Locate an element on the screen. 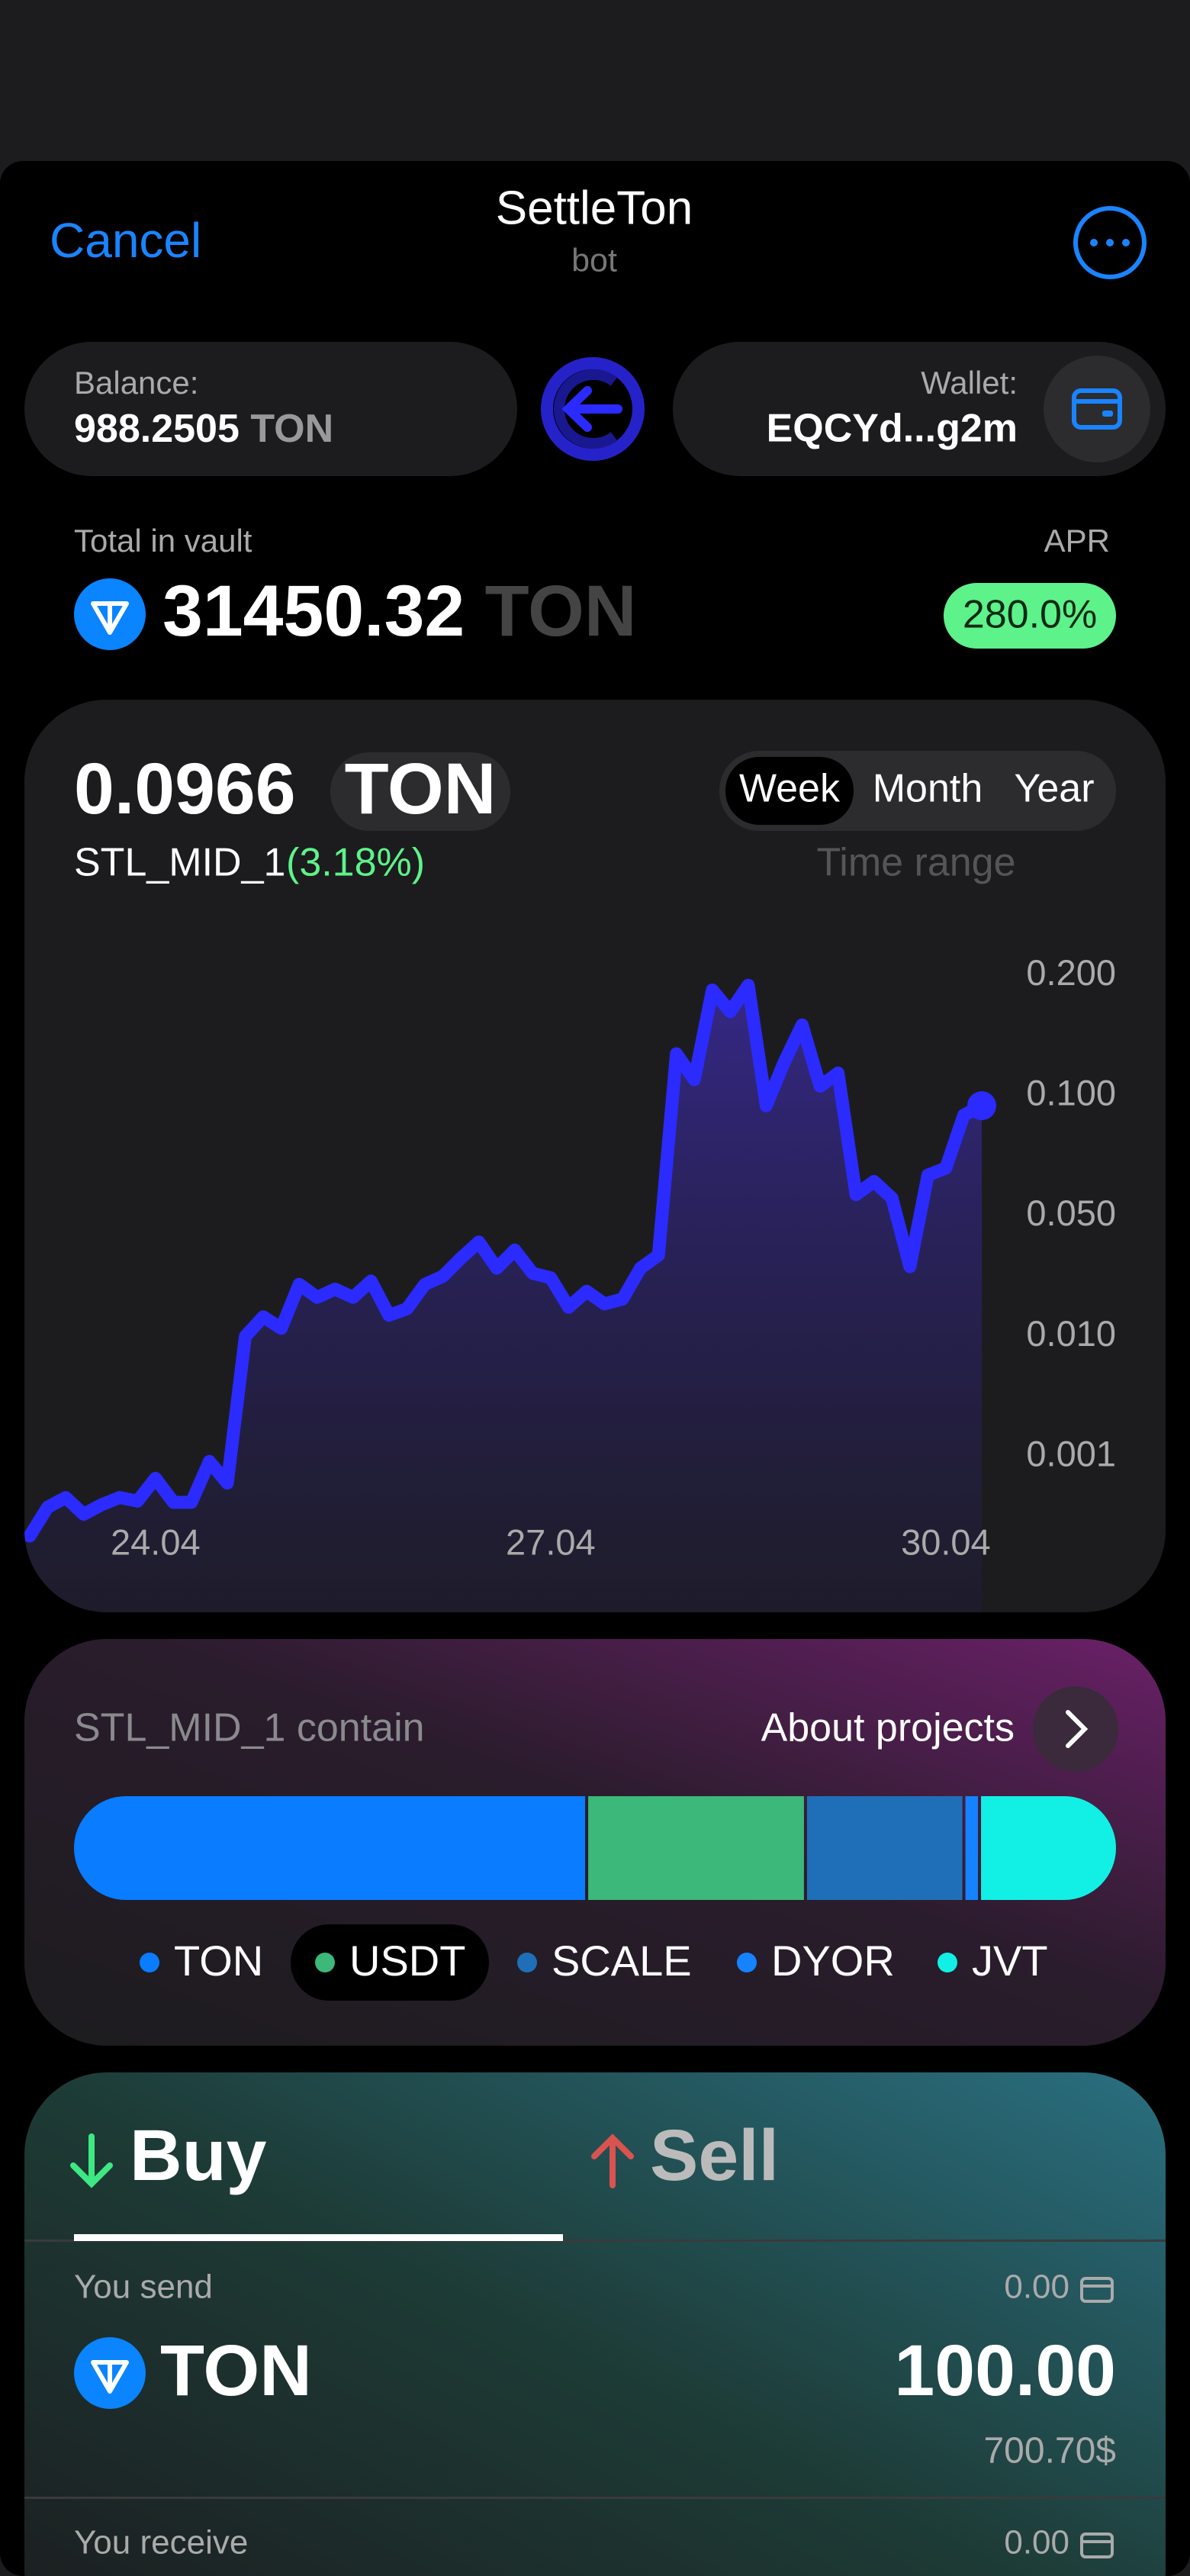  apr-value: 280.0% is located at coordinates (1030, 615).